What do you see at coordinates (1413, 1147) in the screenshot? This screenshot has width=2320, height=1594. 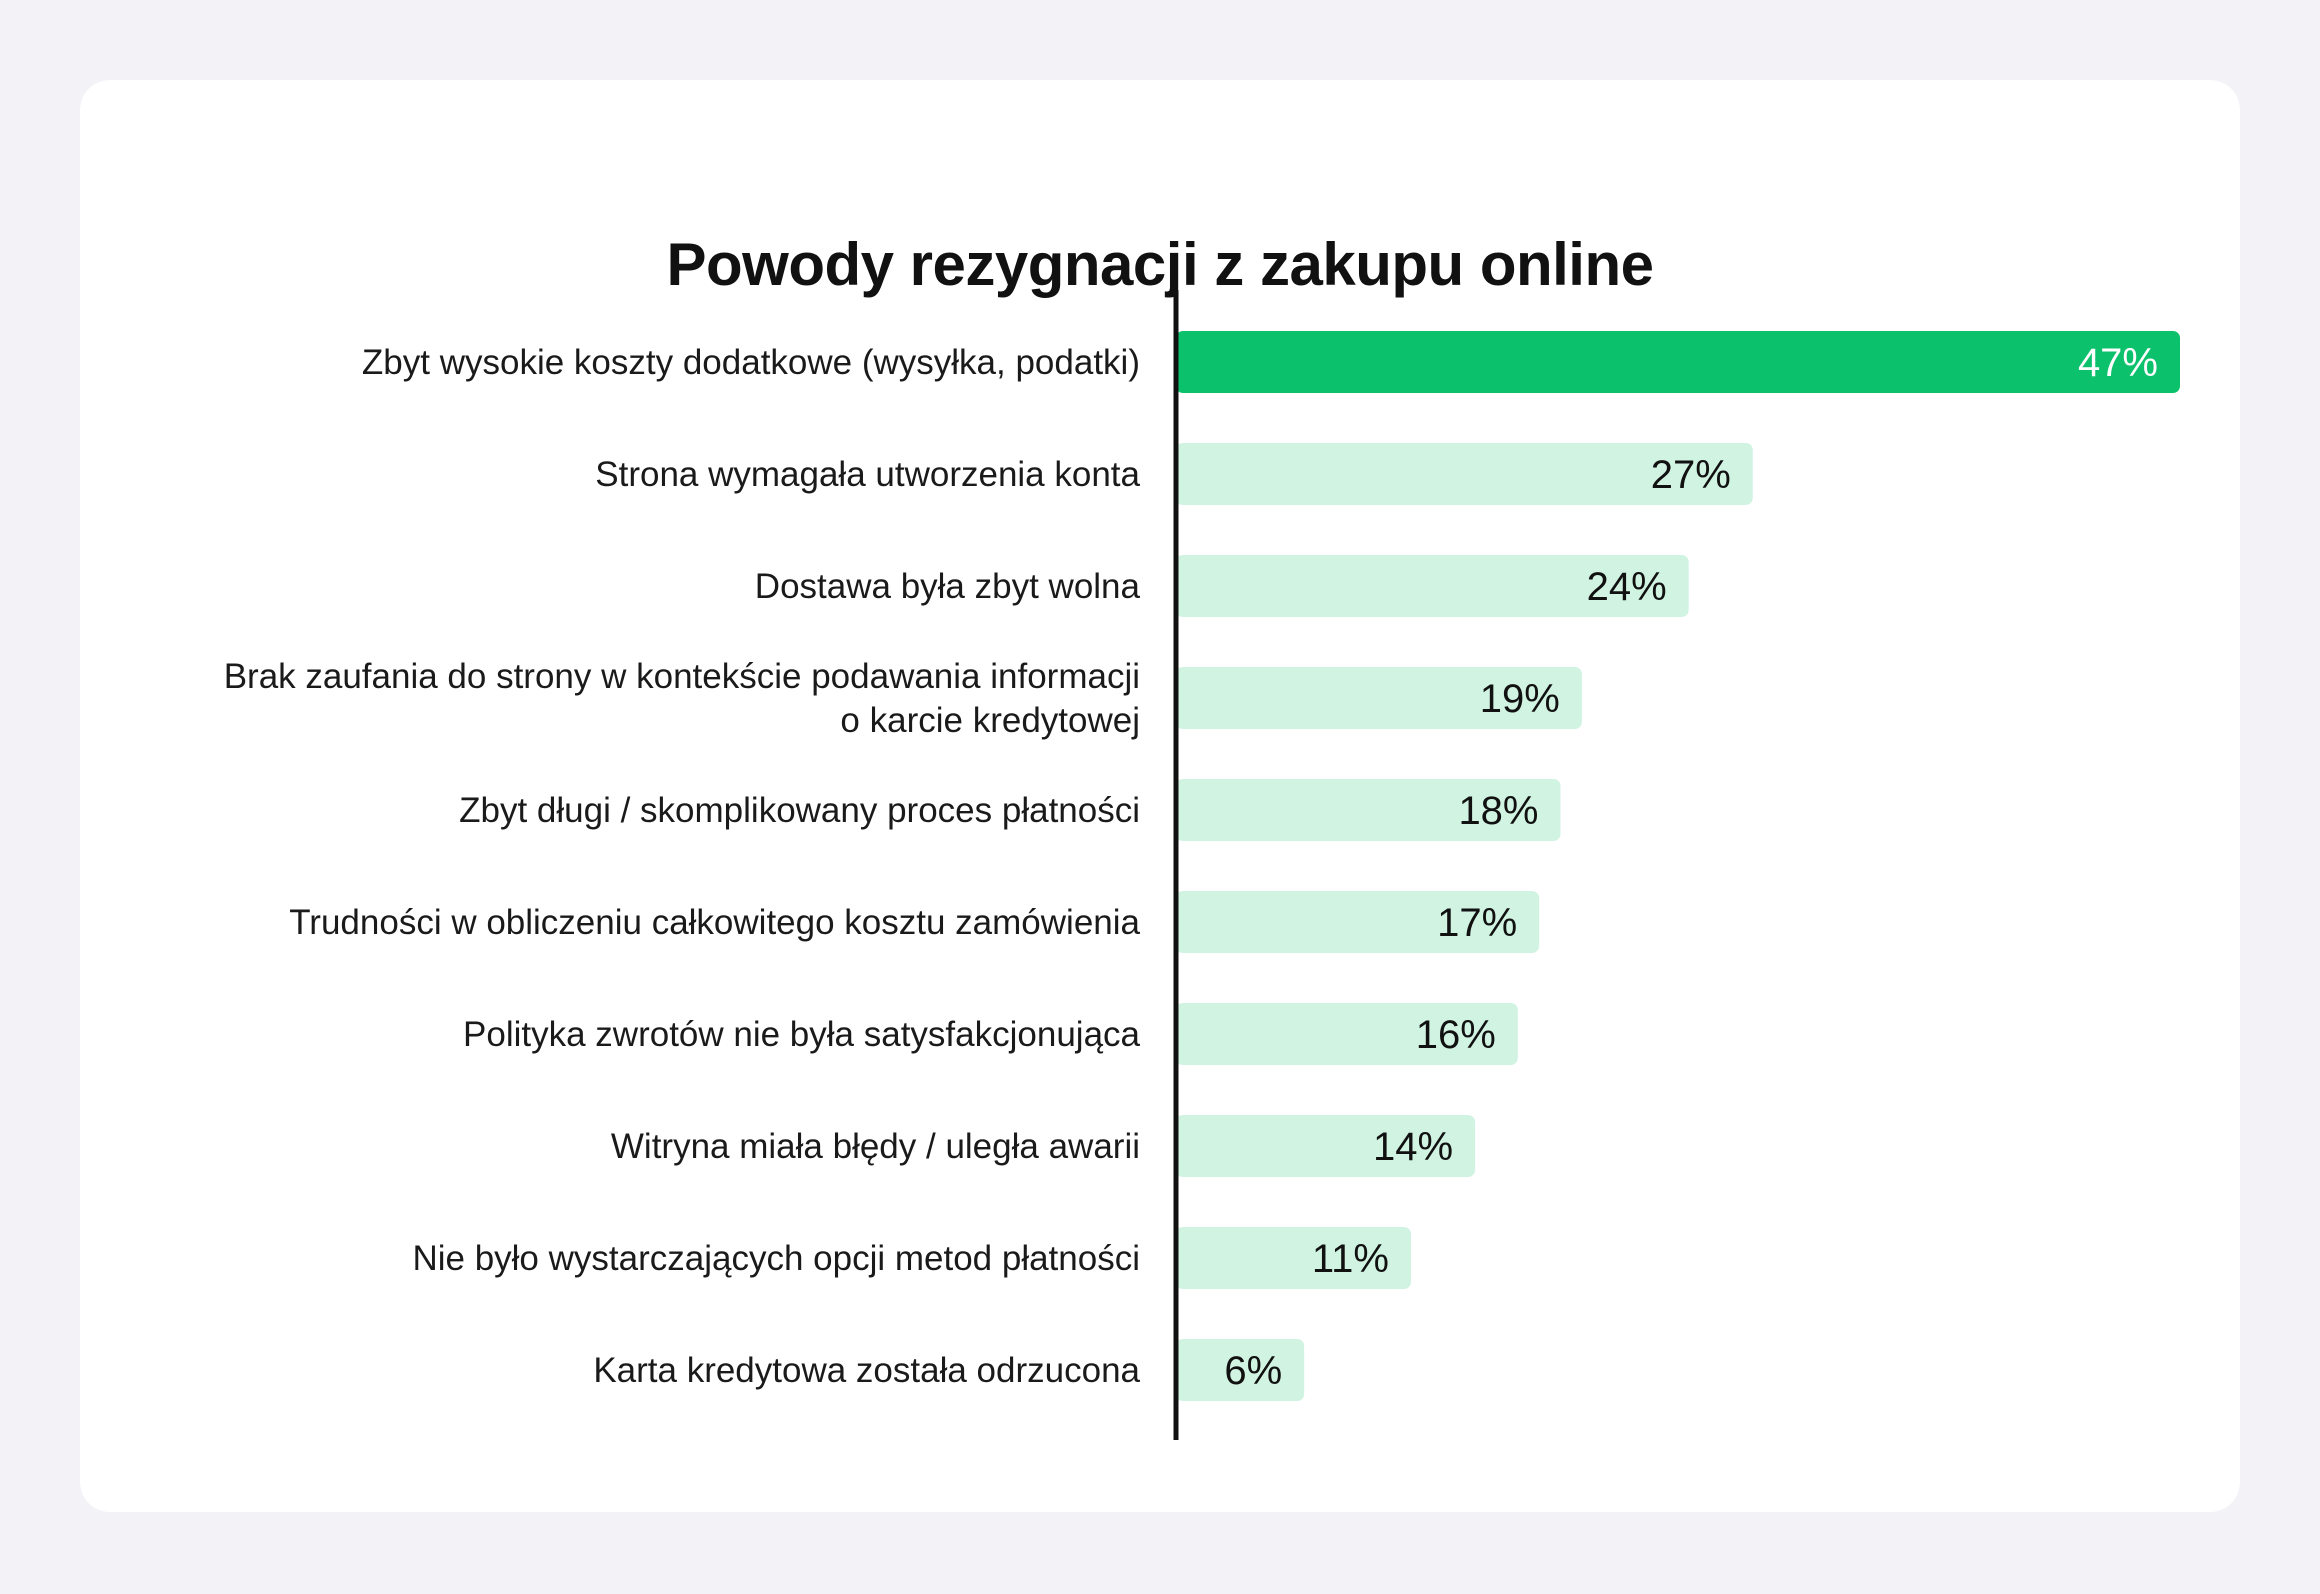 I see `value-label-8: 14%` at bounding box center [1413, 1147].